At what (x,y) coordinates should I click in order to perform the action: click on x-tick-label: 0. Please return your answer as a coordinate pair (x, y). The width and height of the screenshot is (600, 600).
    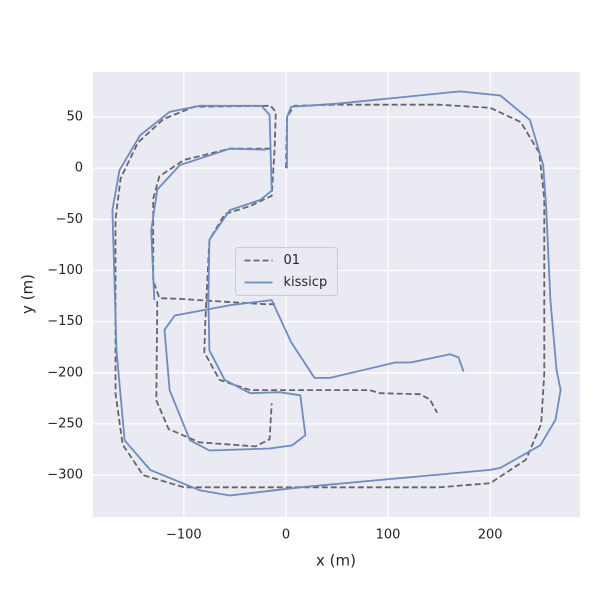
    Looking at the image, I should click on (286, 535).